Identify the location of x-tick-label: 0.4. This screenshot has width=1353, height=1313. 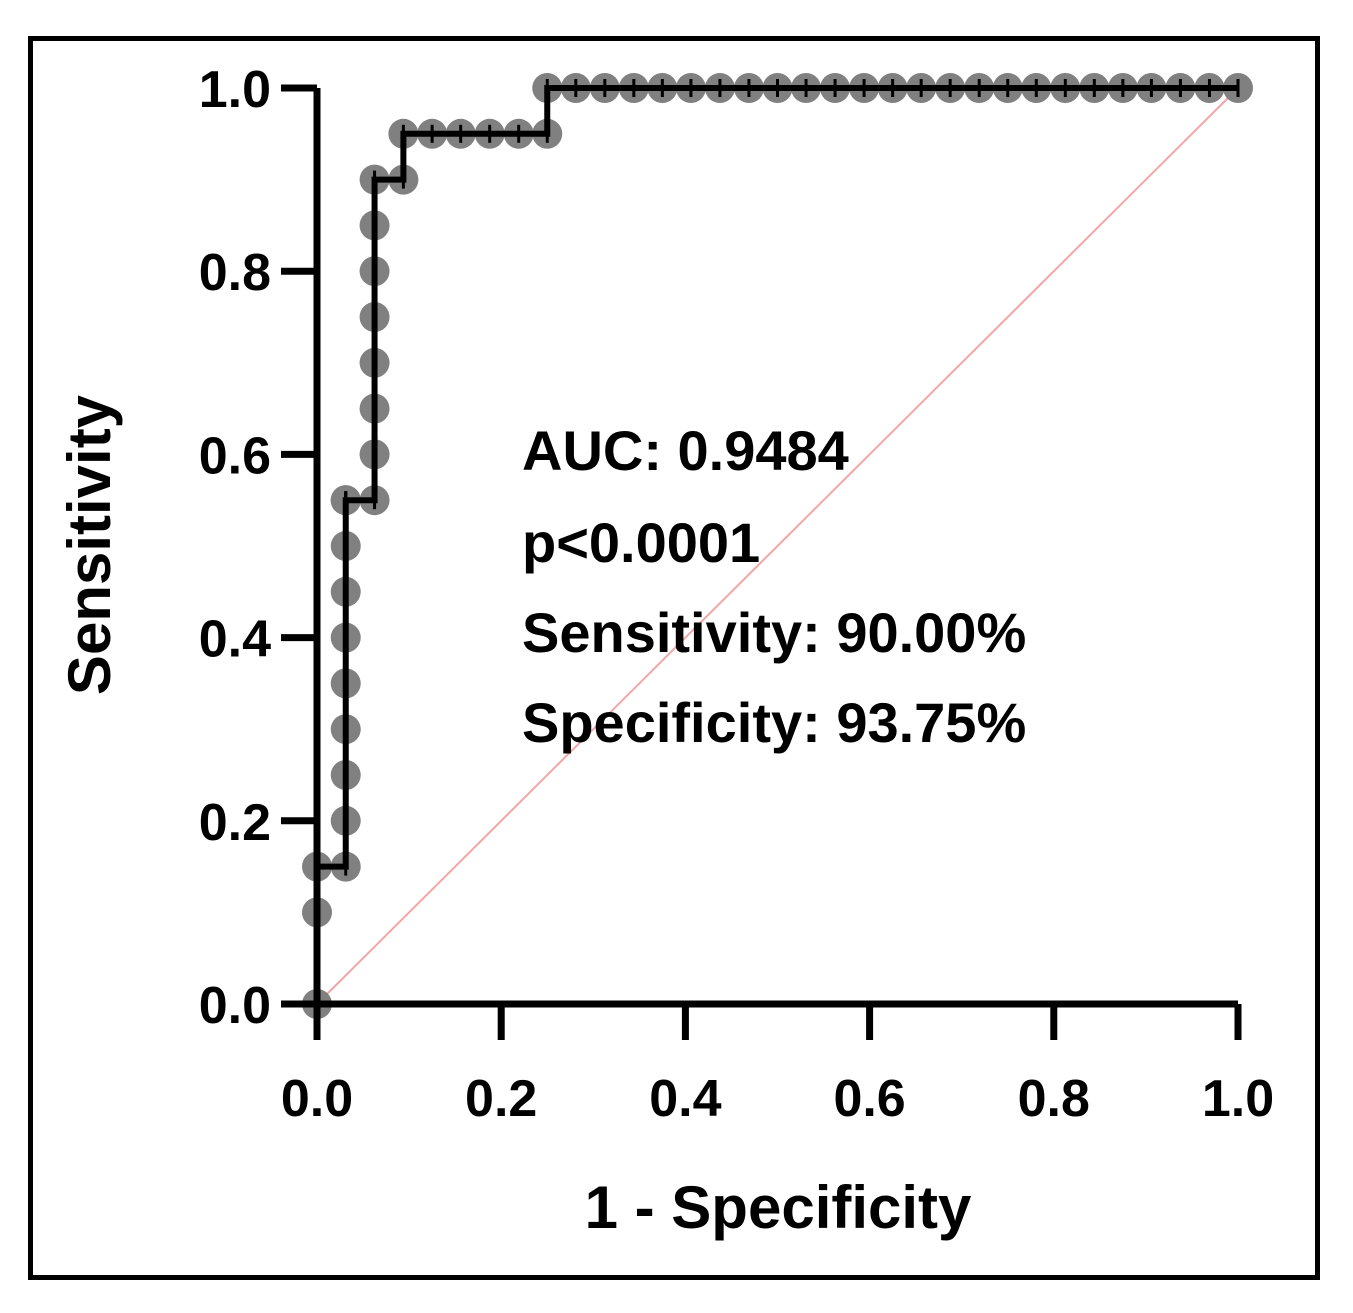
(685, 1099).